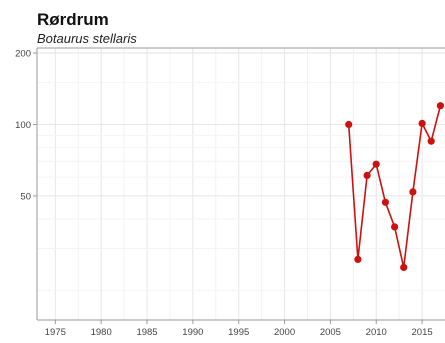 This screenshot has width=445, height=343. Describe the element at coordinates (394, 186) in the screenshot. I see `series` at that location.